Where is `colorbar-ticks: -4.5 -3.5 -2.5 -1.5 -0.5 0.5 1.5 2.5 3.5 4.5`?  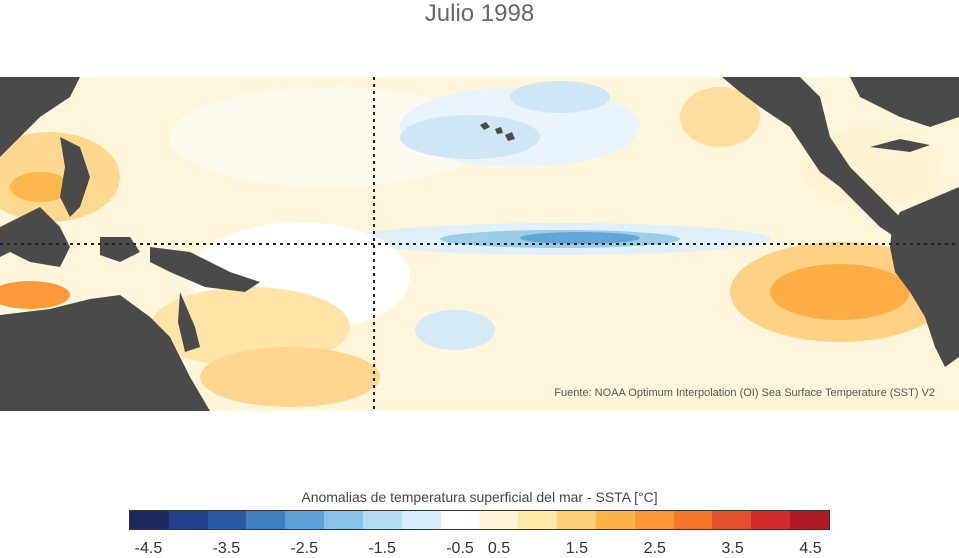 colorbar-ticks: -4.5 -3.5 -2.5 -1.5 -0.5 0.5 1.5 2.5 3.5 4.5 is located at coordinates (479, 549).